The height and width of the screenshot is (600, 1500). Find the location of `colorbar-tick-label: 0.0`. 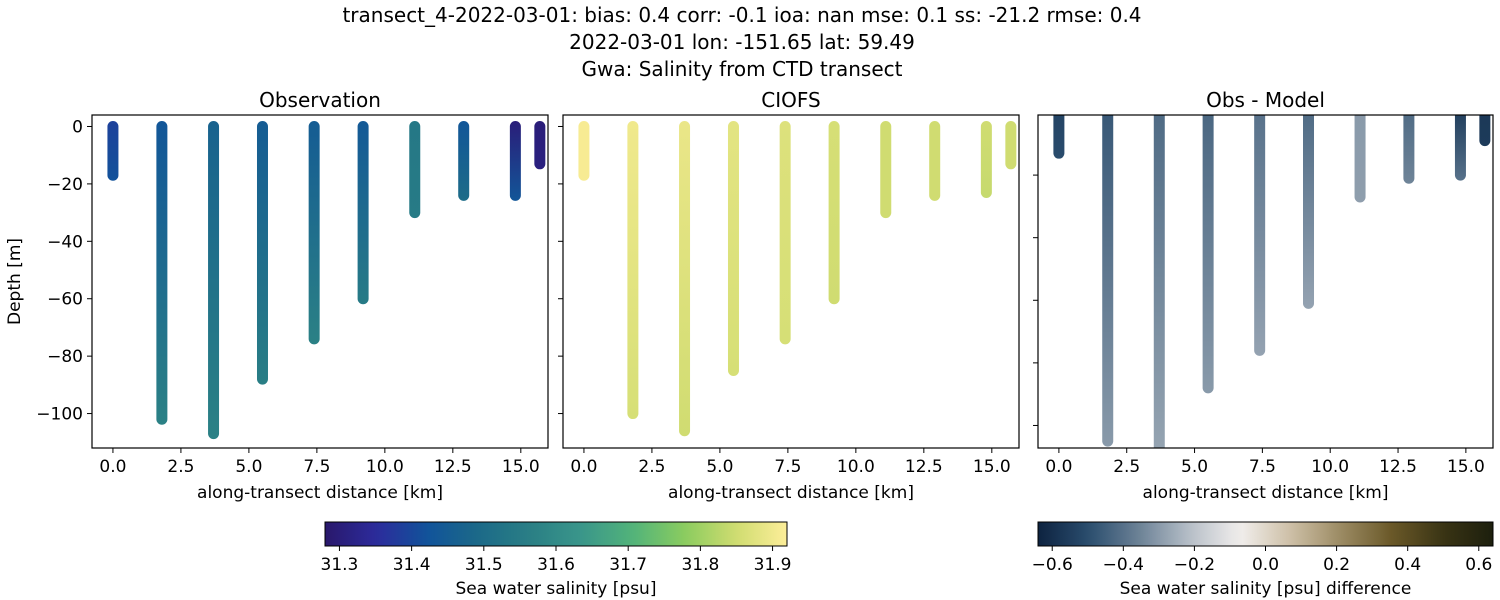

colorbar-tick-label: 0.0 is located at coordinates (1265, 565).